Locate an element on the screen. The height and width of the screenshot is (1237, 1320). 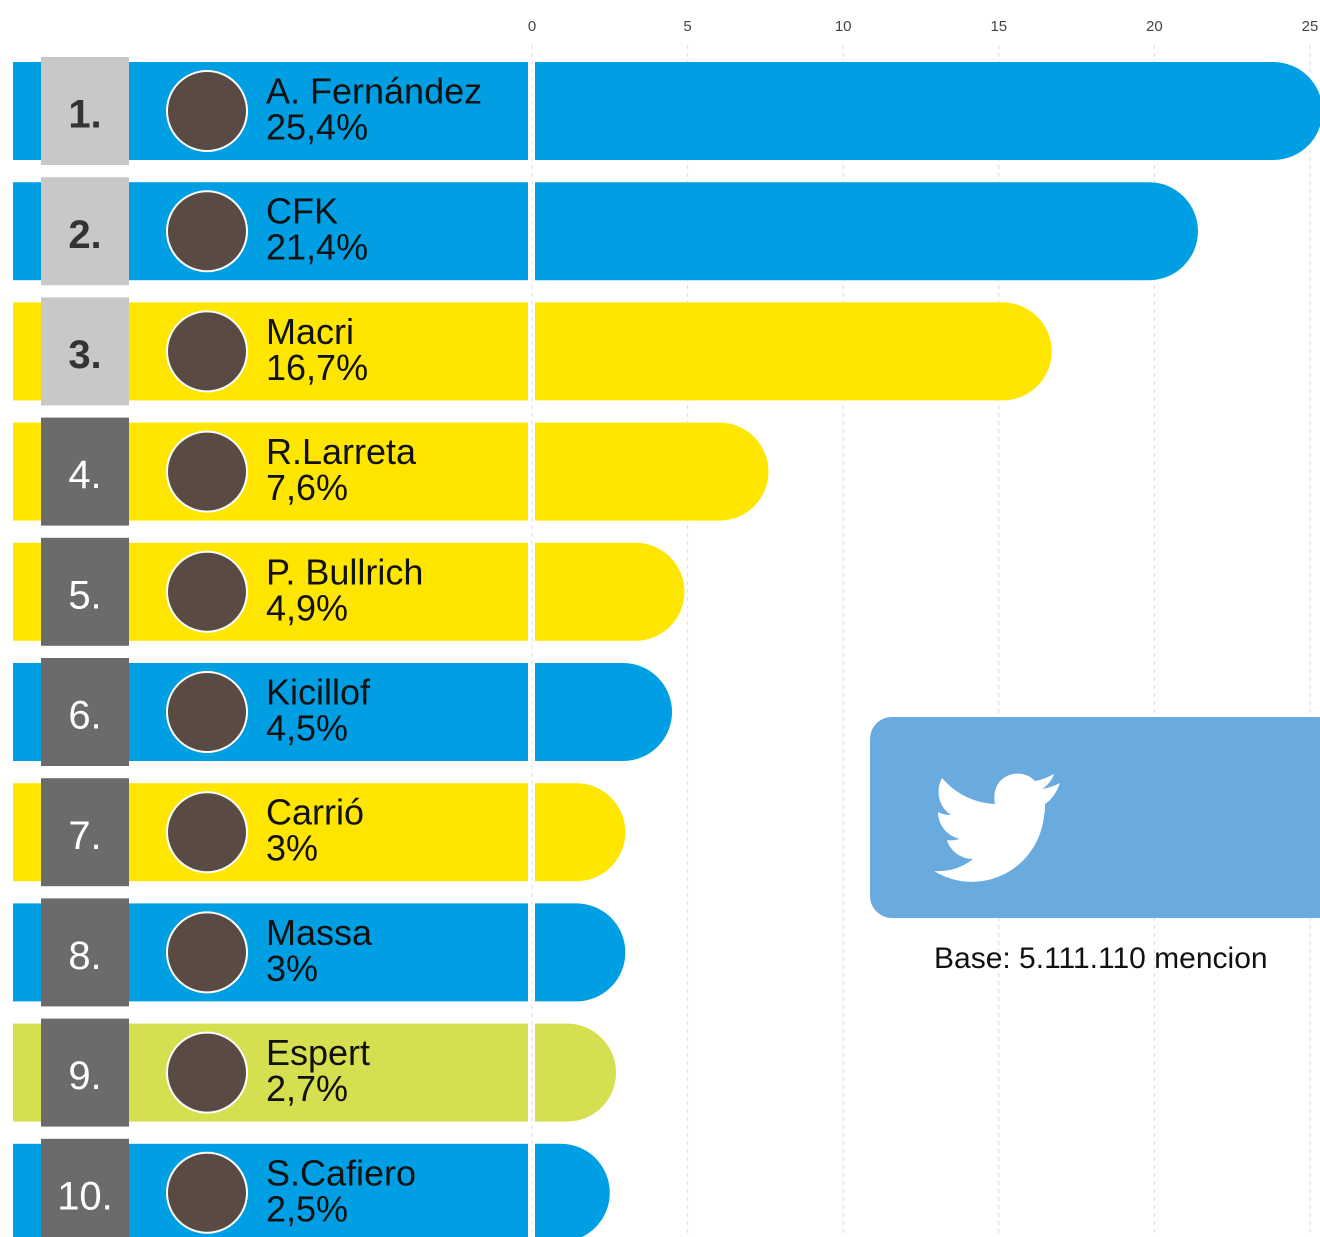
x-tick-label: 0 is located at coordinates (532, 26).